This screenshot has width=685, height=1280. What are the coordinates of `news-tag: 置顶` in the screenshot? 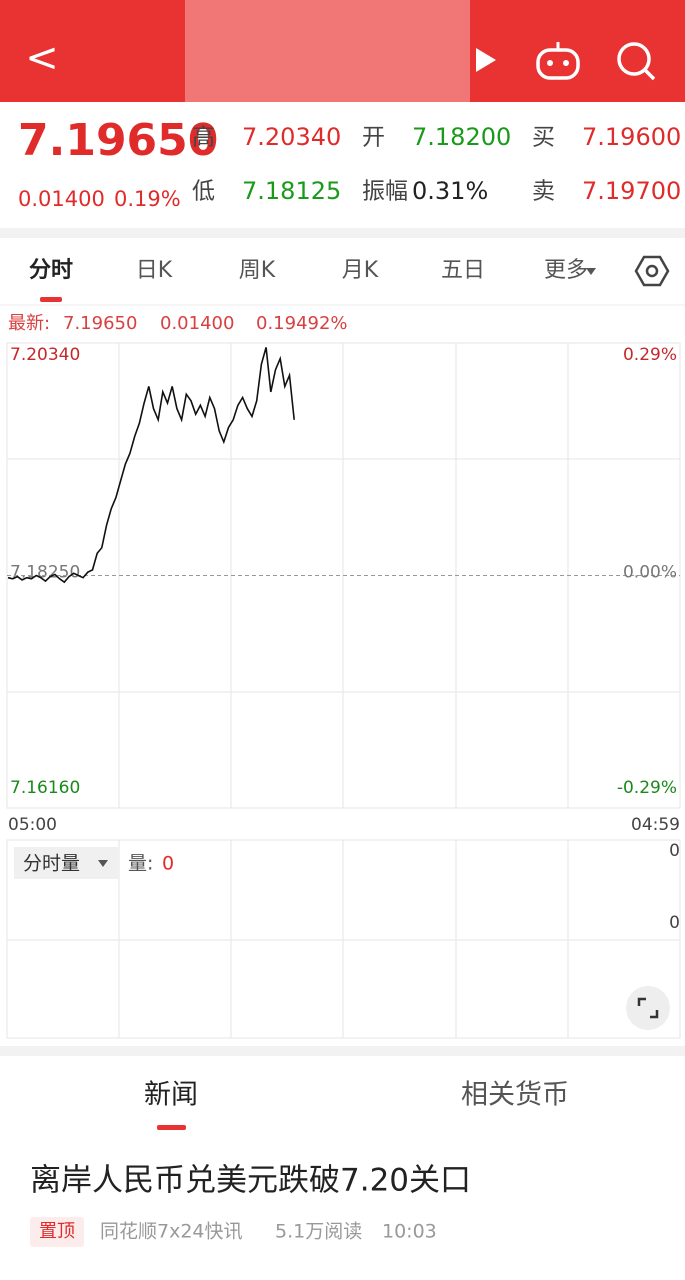 It's located at (57, 1231).